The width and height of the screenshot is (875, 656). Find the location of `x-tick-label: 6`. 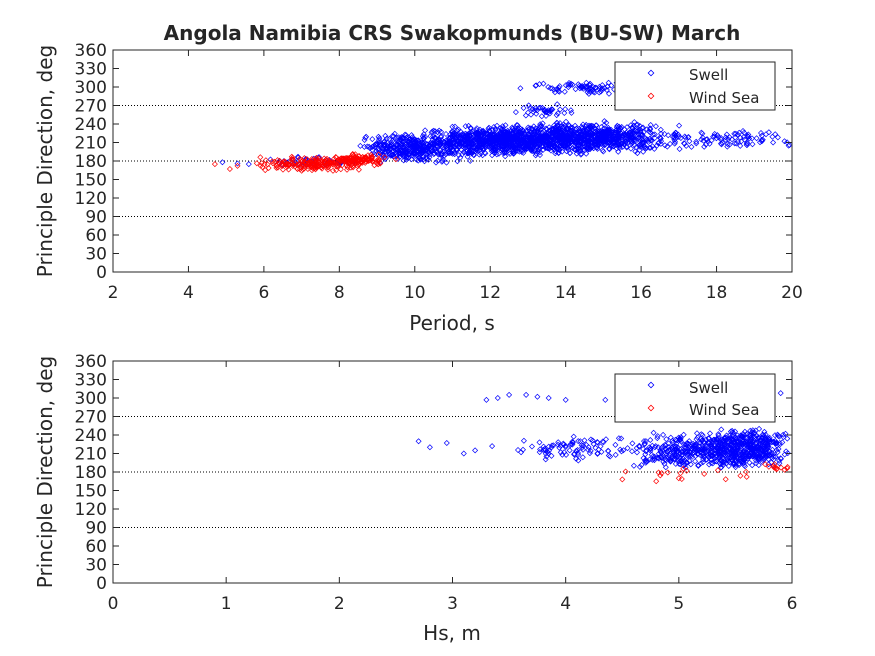

x-tick-label: 6 is located at coordinates (263, 293).